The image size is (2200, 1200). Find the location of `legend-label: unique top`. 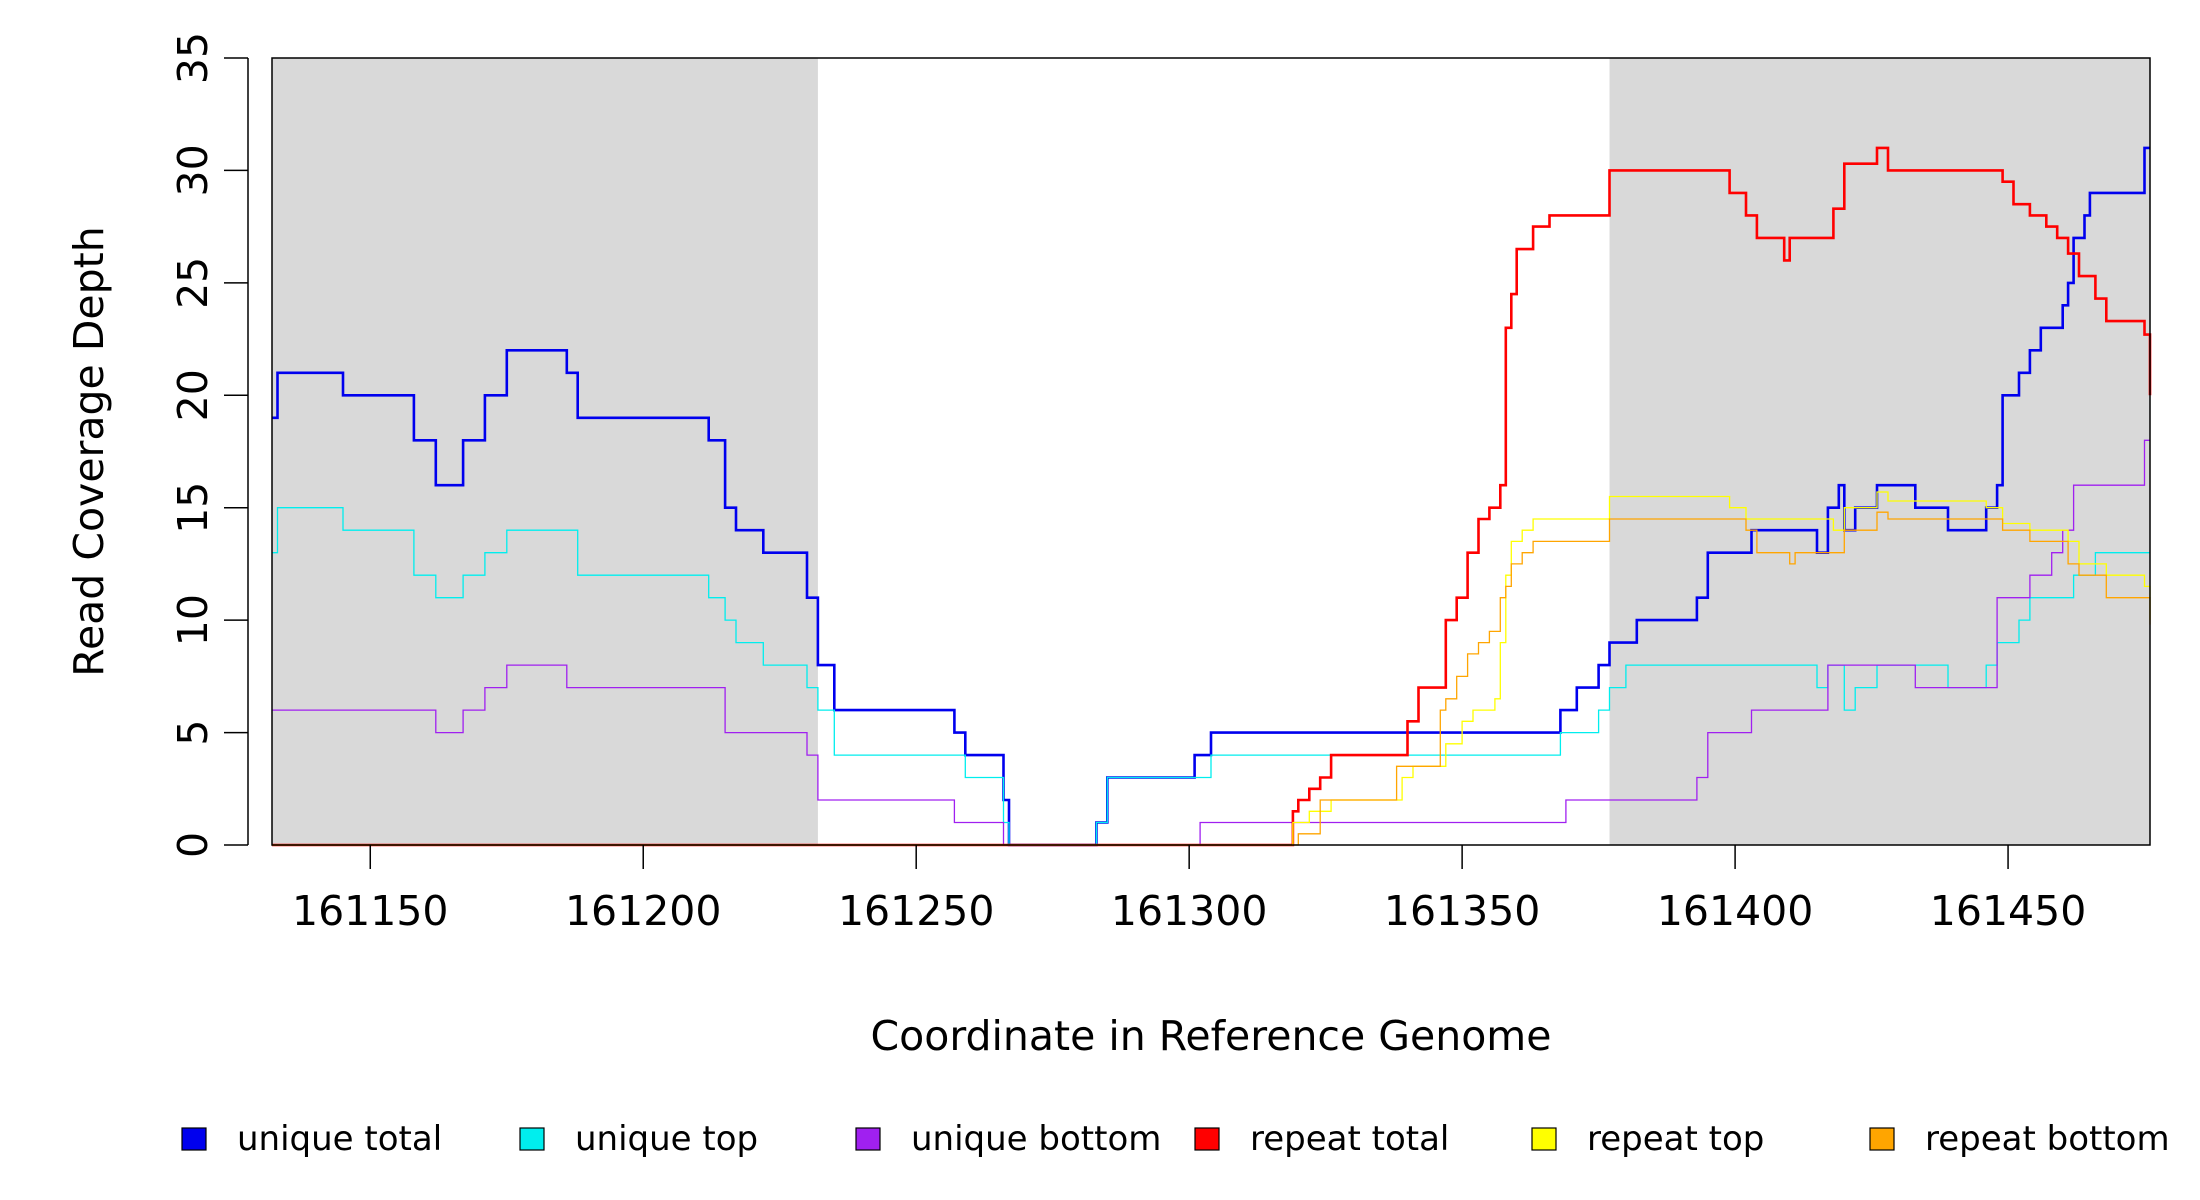

legend-label: unique top is located at coordinates (666, 1139).